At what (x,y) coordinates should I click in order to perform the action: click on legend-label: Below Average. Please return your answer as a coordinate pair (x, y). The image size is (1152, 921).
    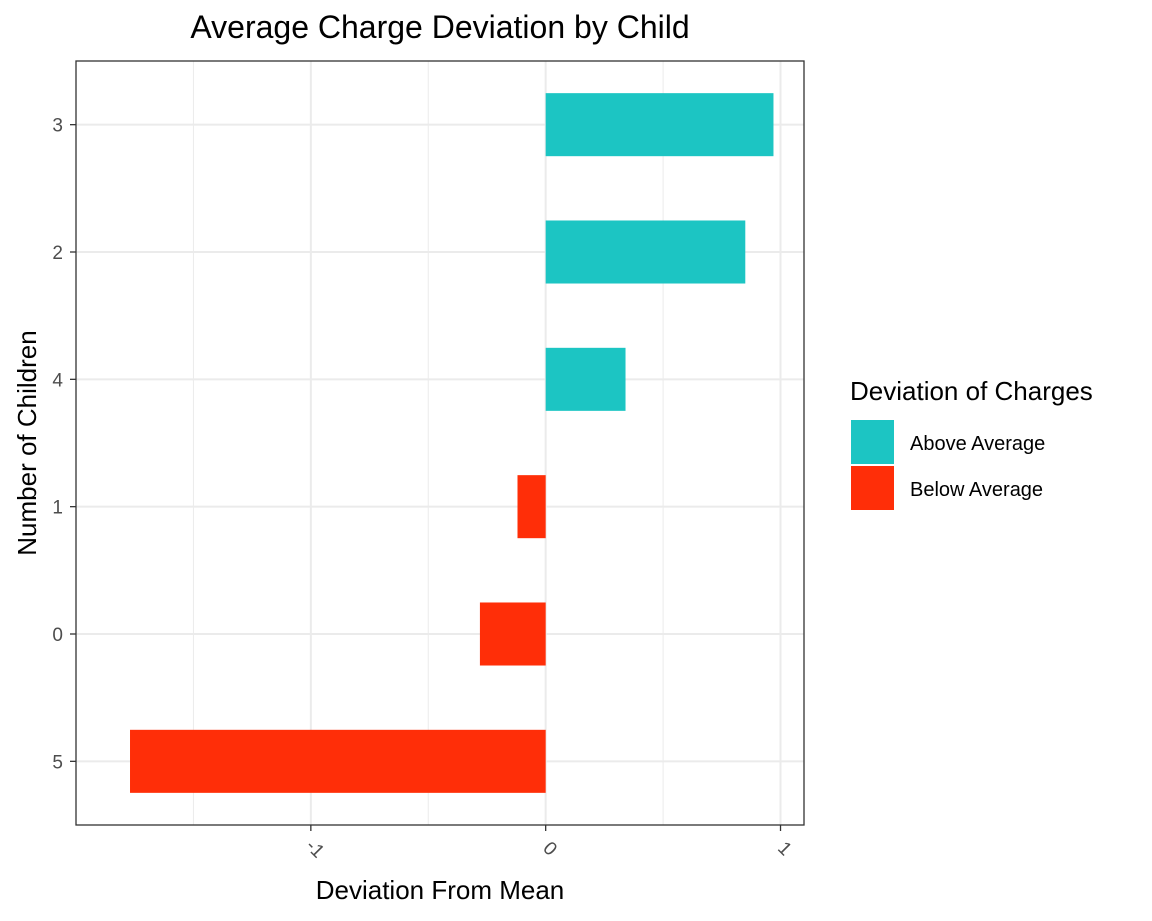
    Looking at the image, I should click on (976, 490).